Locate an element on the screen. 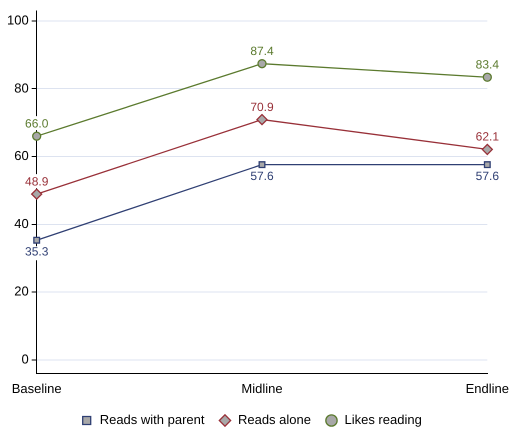 This screenshot has width=512, height=437. data-label: 35.3 is located at coordinates (37, 251).